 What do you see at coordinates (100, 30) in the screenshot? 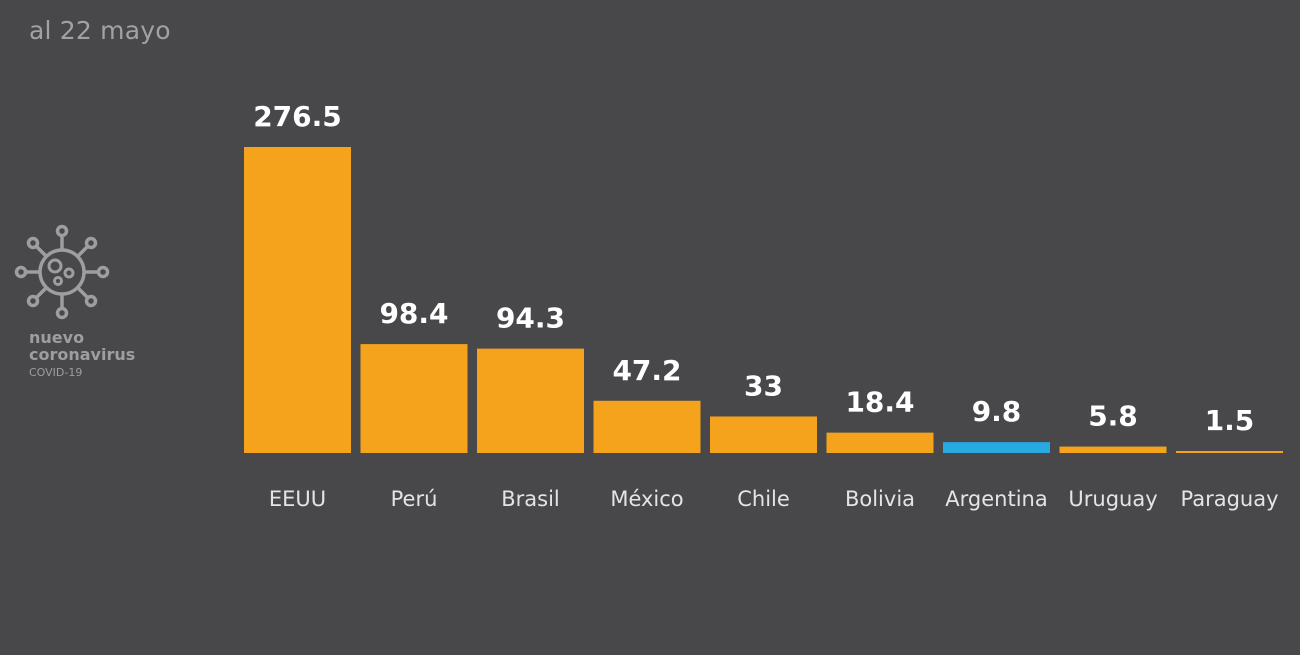
I see `date-label: al 22 mayo` at bounding box center [100, 30].